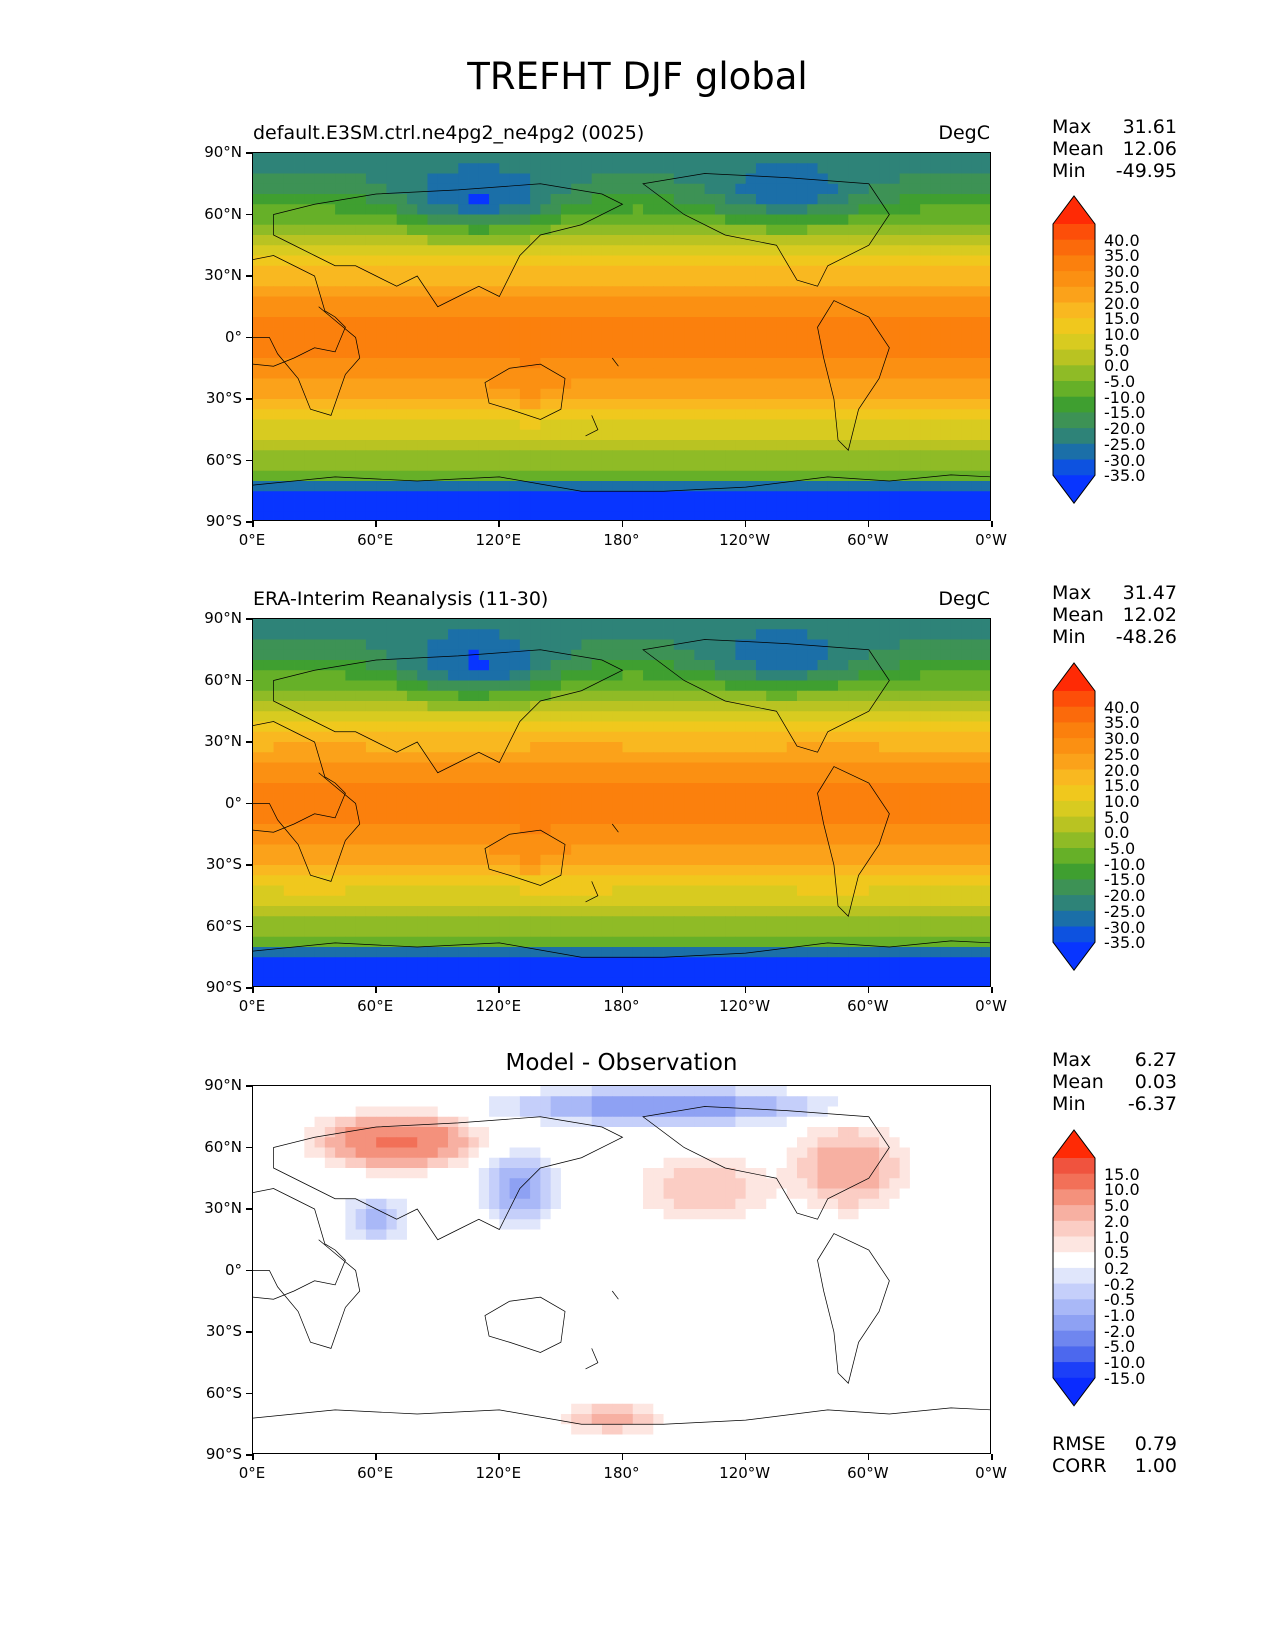  What do you see at coordinates (745, 1006) in the screenshot?
I see `lon-tick-label: 120°W` at bounding box center [745, 1006].